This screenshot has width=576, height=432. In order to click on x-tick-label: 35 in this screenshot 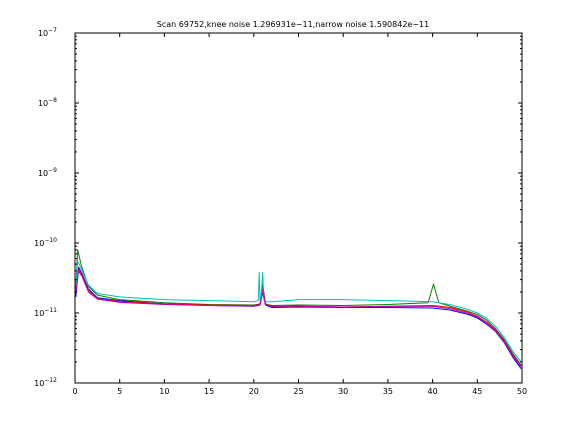, I will do `click(388, 391)`.